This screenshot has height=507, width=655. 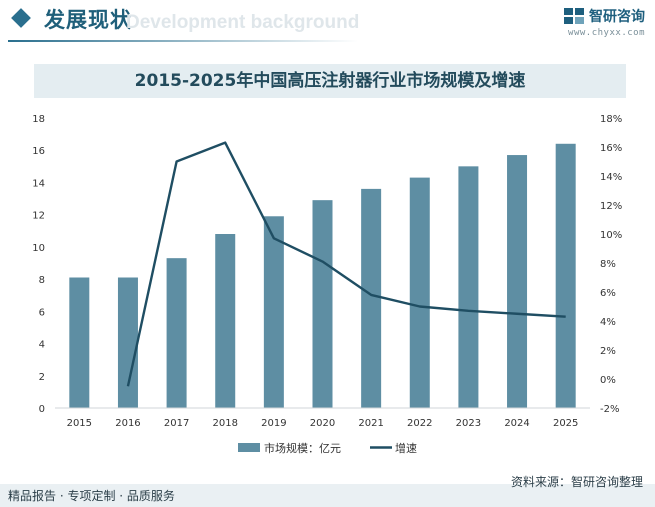 What do you see at coordinates (611, 206) in the screenshot?
I see `y-right-tick: 12%` at bounding box center [611, 206].